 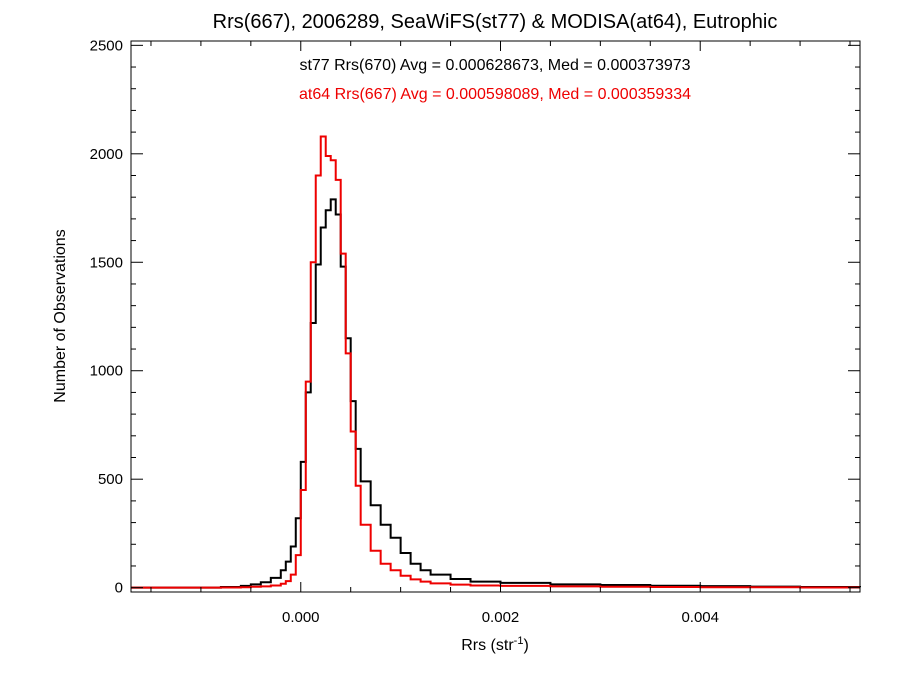 I want to click on x-tick-label: 0.002, so click(x=501, y=617).